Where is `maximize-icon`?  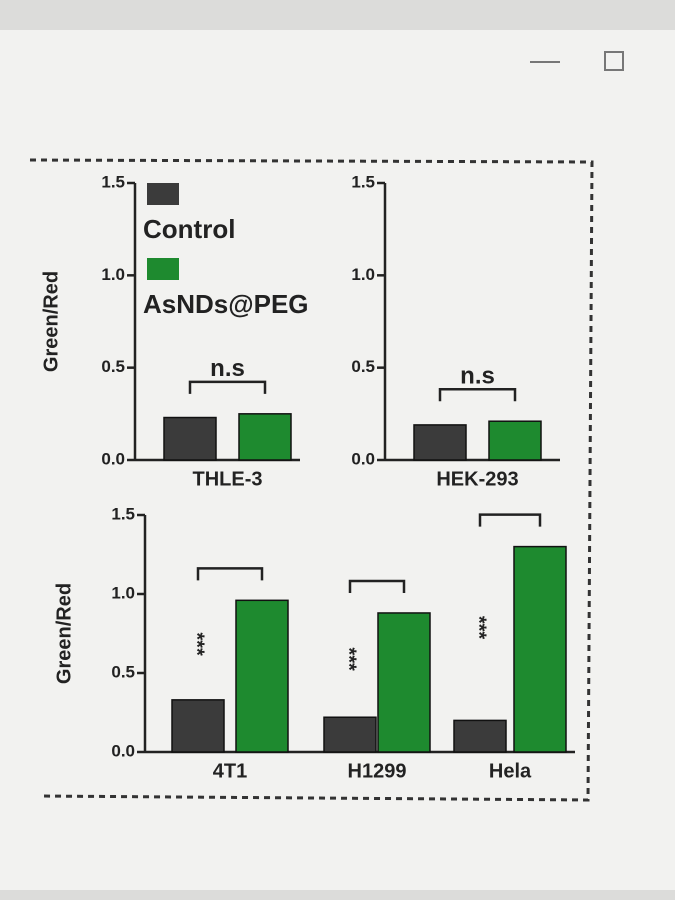 maximize-icon is located at coordinates (614, 61).